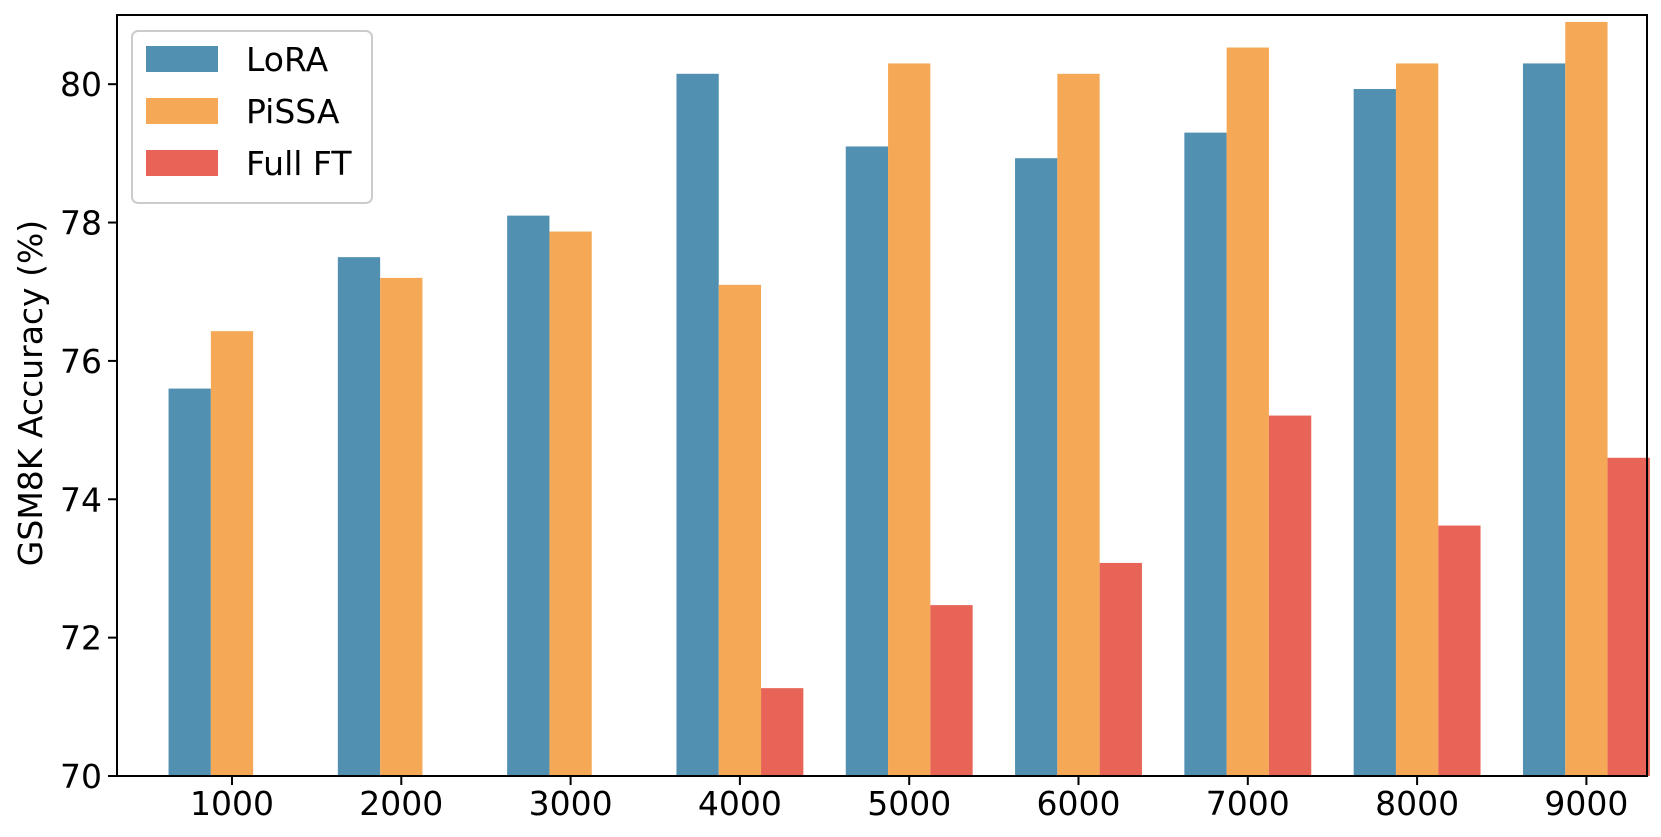 The width and height of the screenshot is (1661, 837). I want to click on legend-label-lora: LoRA, so click(287, 59).